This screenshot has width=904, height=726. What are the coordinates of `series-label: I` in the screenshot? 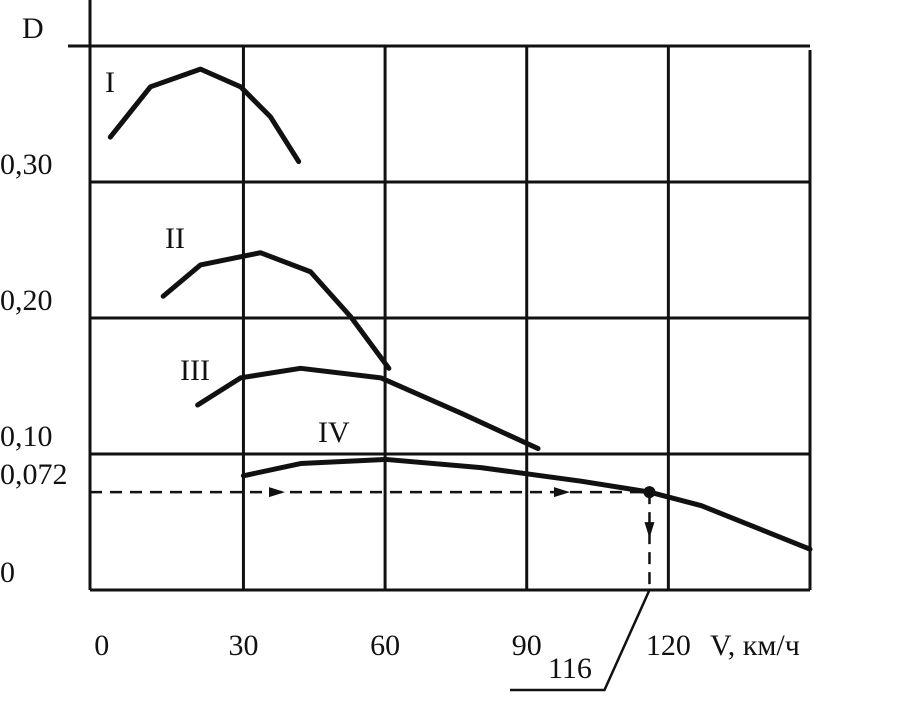 It's located at (110, 82).